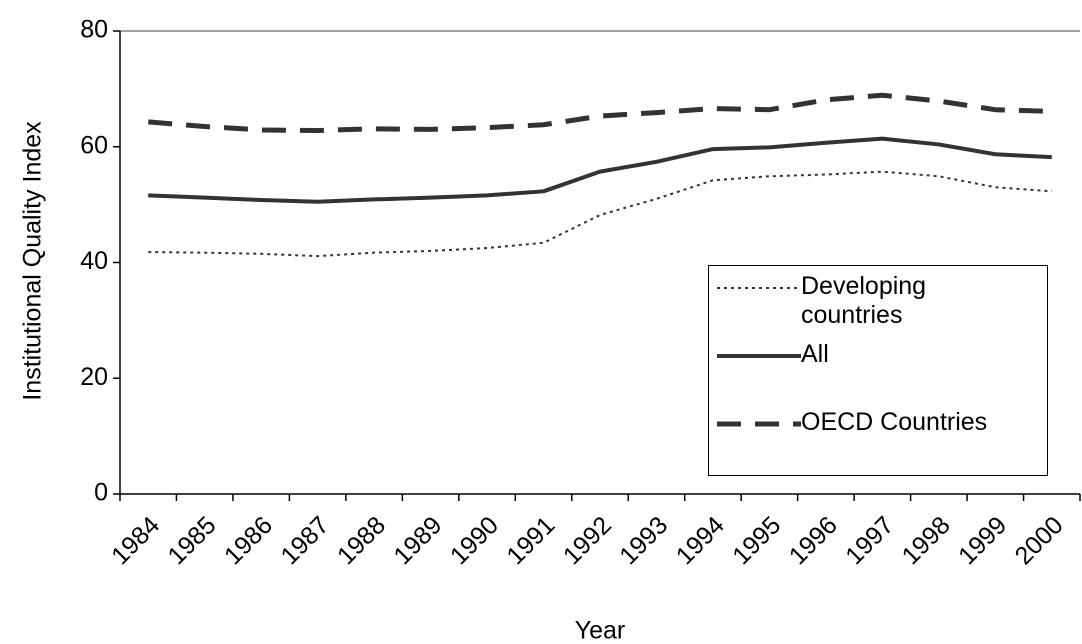 The width and height of the screenshot is (1082, 644). I want to click on y-tick-label: 80, so click(94, 30).